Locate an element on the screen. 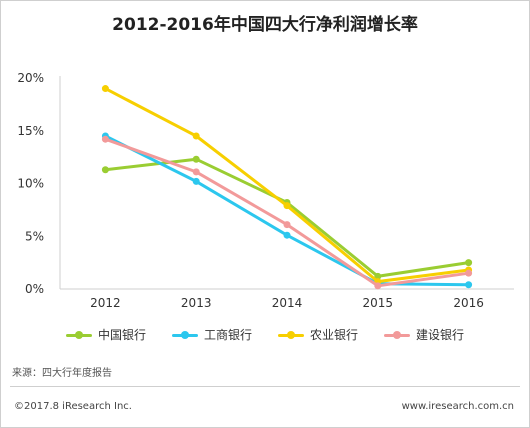  y-tick-label: 10% is located at coordinates (30, 184).